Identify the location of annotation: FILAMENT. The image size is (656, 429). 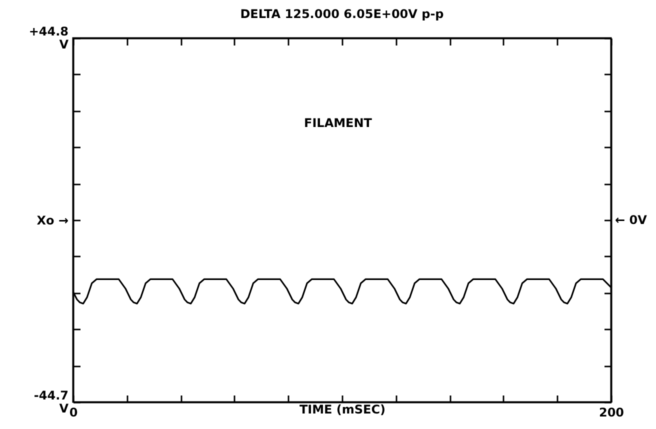
(338, 123).